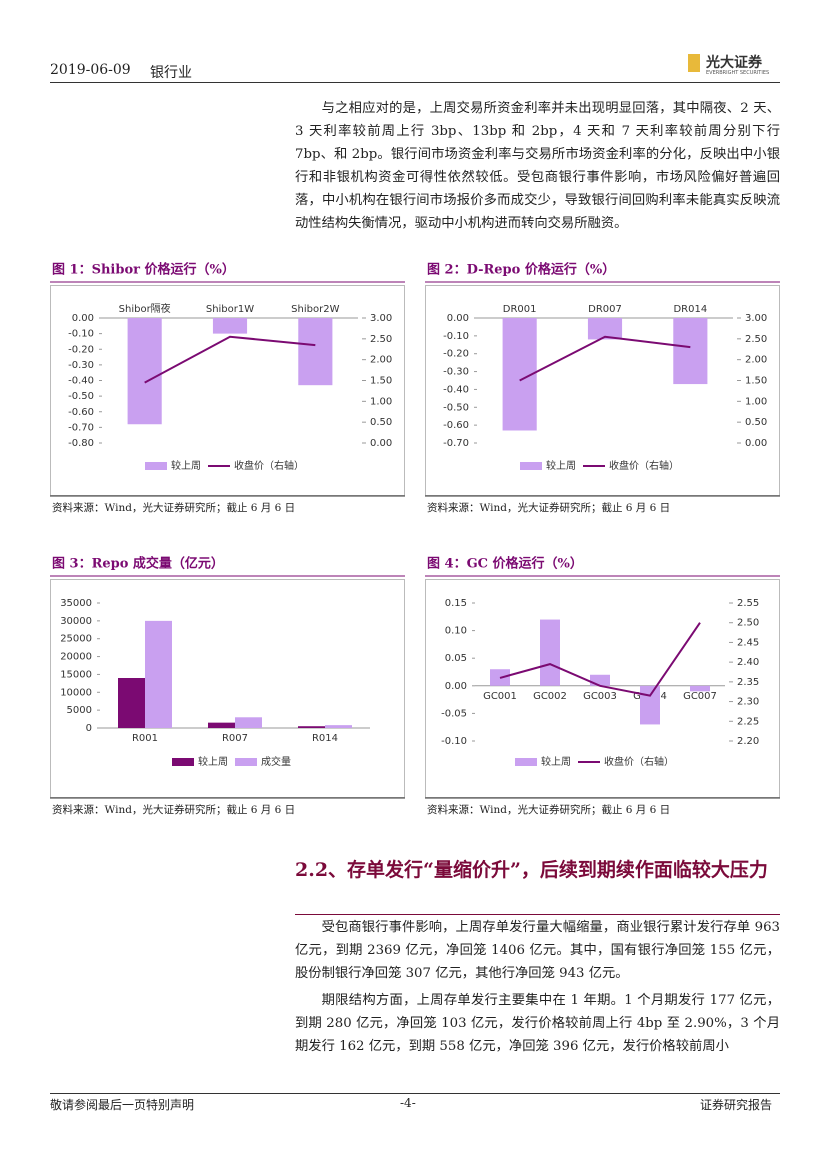  Describe the element at coordinates (600, 696) in the screenshot. I see `x-tick-label: GC003` at that location.